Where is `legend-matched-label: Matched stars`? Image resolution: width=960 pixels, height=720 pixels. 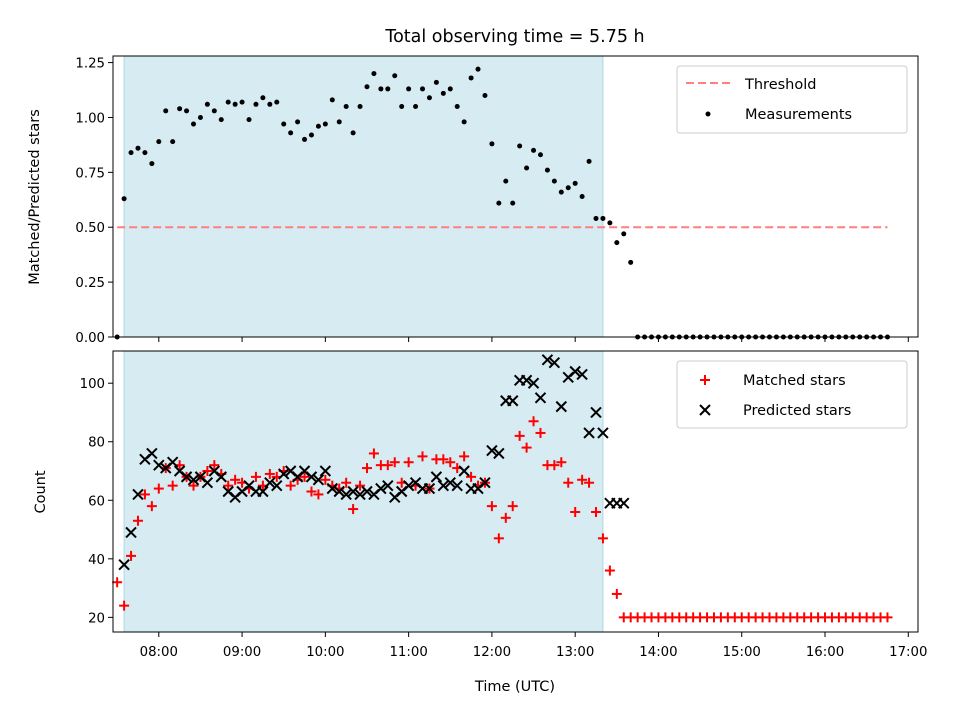
legend-matched-label: Matched stars is located at coordinates (794, 381).